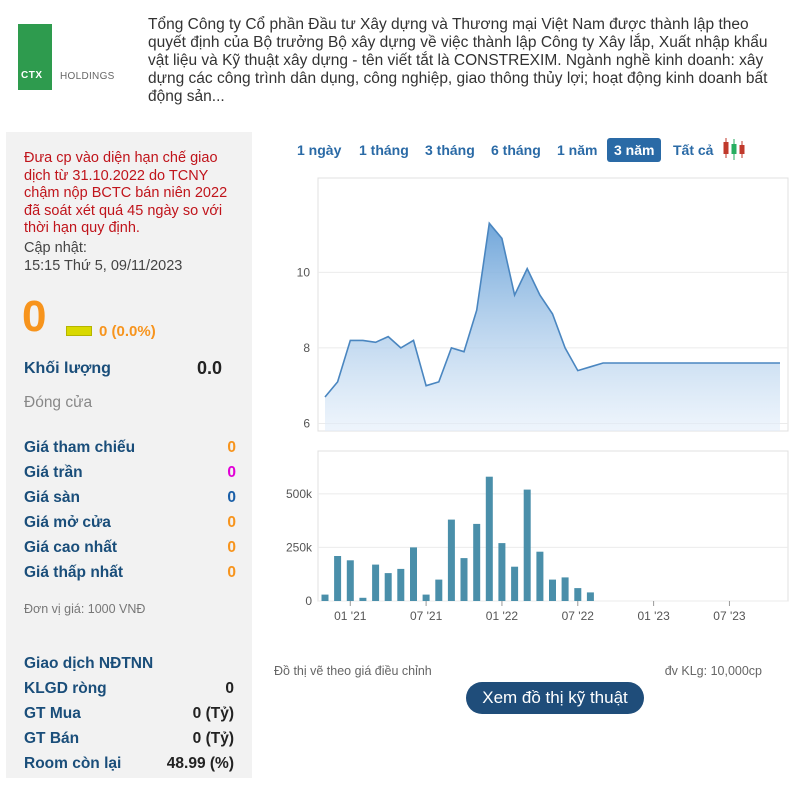  I want to click on ceiling-price-row: Giá trần 0, so click(130, 475).